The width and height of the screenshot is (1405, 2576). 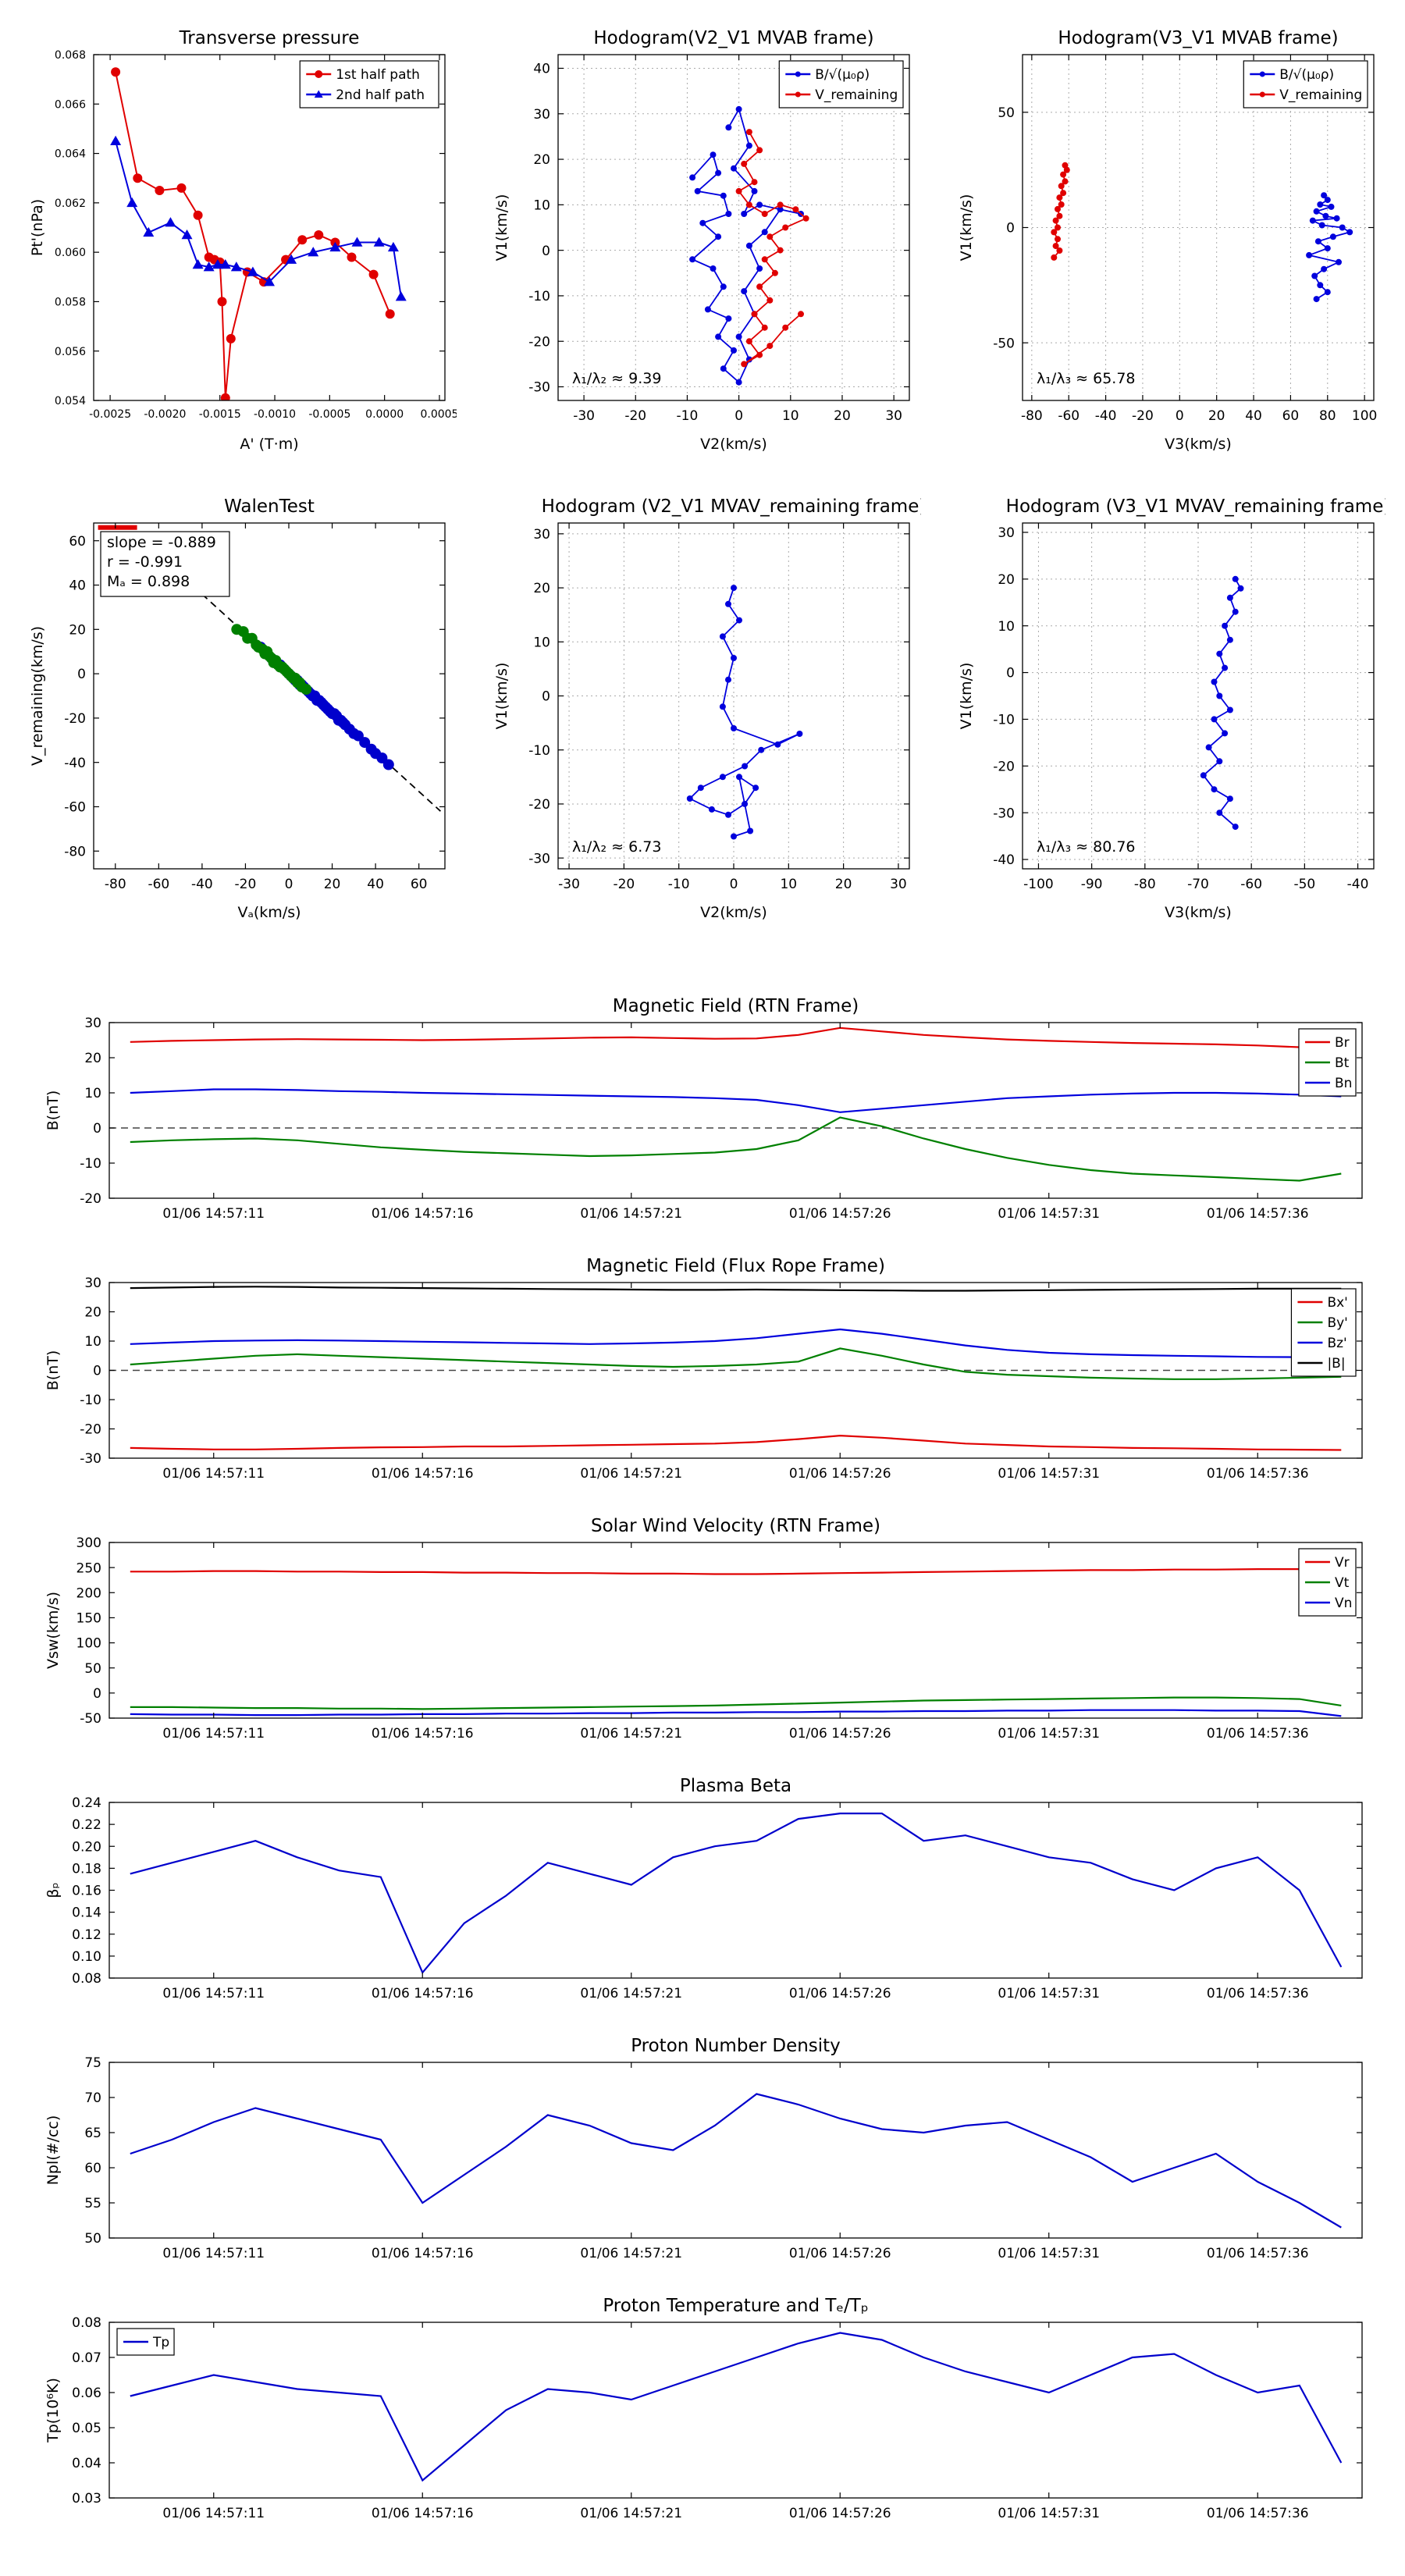 I want to click on y-tick-label: -40, so click(x=1004, y=860).